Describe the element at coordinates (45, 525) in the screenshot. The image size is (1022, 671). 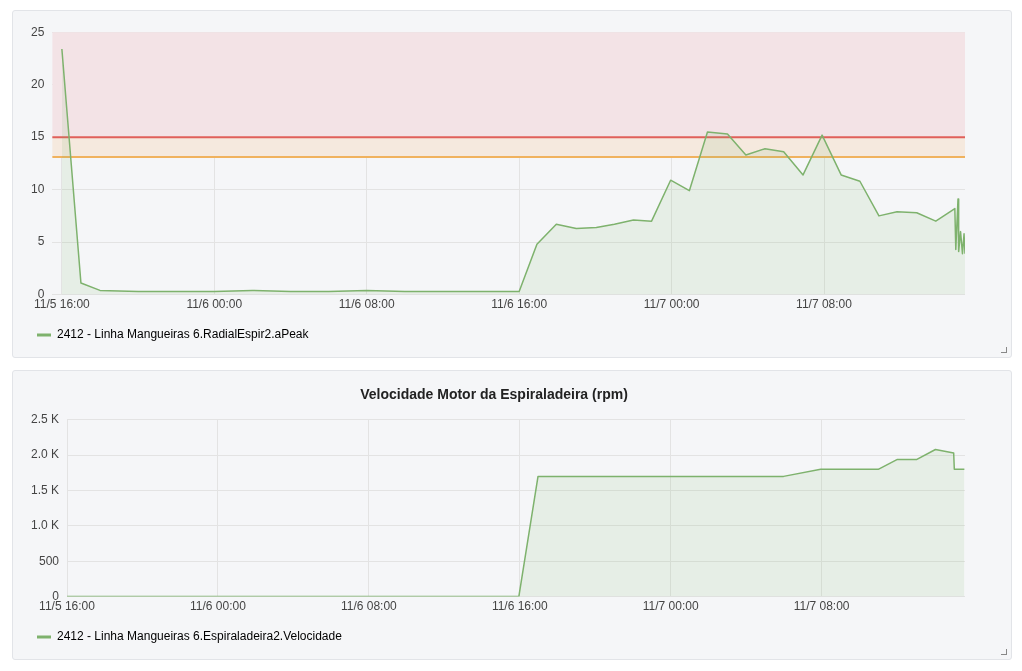
I see `y-tick-label: 1.0 K` at that location.